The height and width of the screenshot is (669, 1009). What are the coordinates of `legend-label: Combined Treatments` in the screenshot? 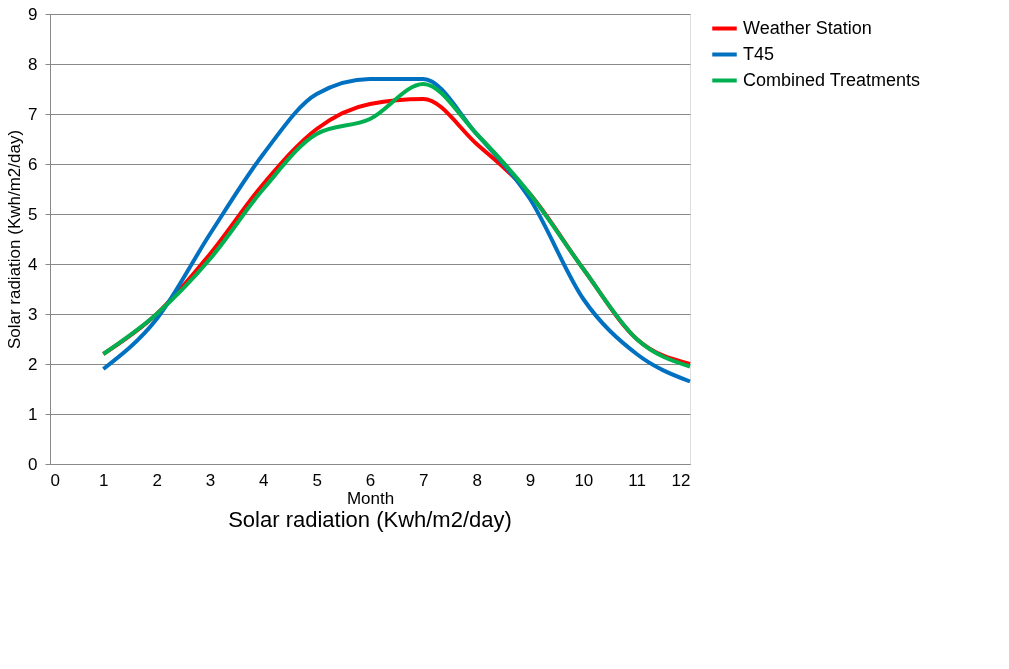 It's located at (832, 79).